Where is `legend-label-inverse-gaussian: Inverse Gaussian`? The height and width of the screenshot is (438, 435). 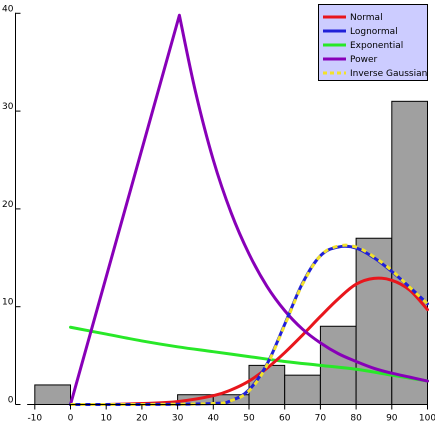 legend-label-inverse-gaussian: Inverse Gaussian is located at coordinates (388, 74).